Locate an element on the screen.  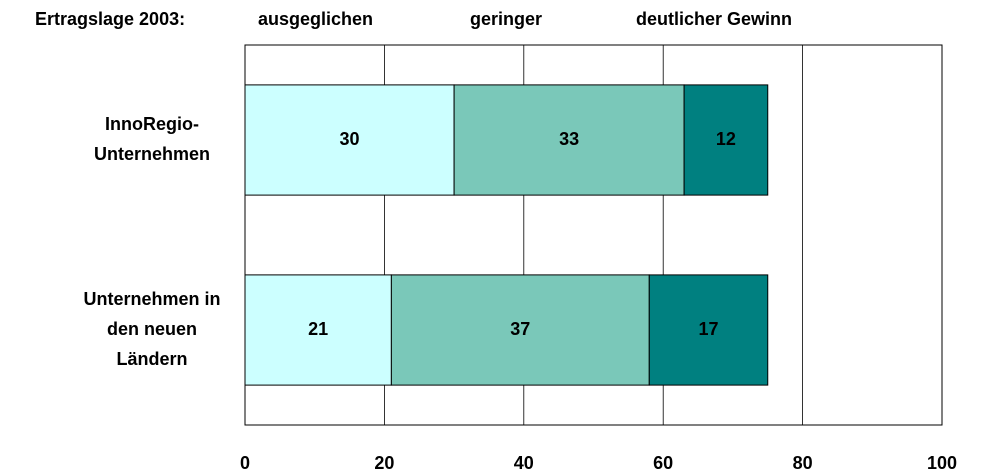
y-tick-label: Unternehmen is located at coordinates (152, 154).